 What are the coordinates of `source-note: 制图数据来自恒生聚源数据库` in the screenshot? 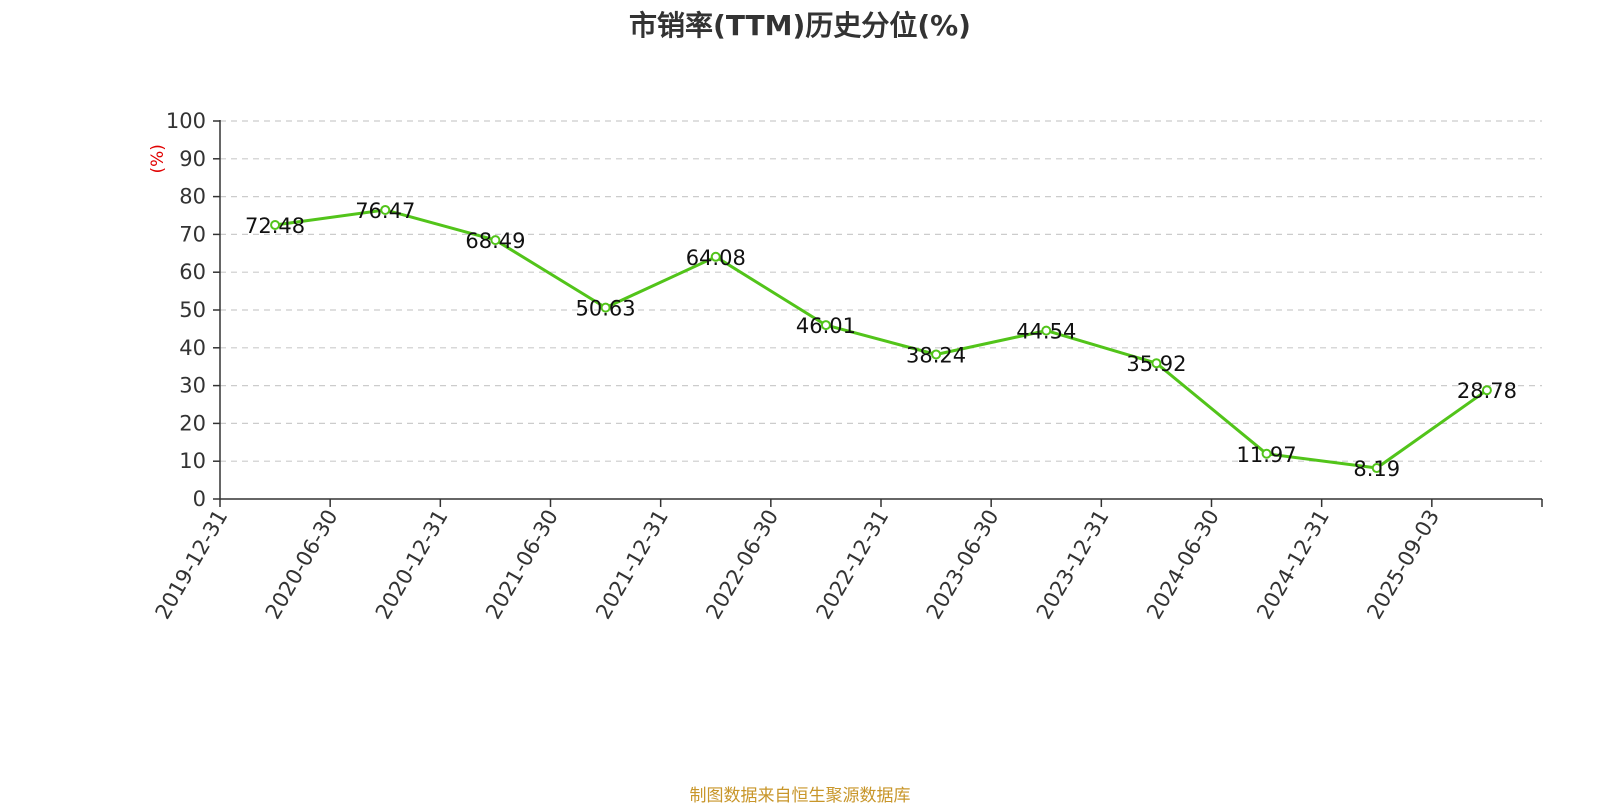 It's located at (800, 796).